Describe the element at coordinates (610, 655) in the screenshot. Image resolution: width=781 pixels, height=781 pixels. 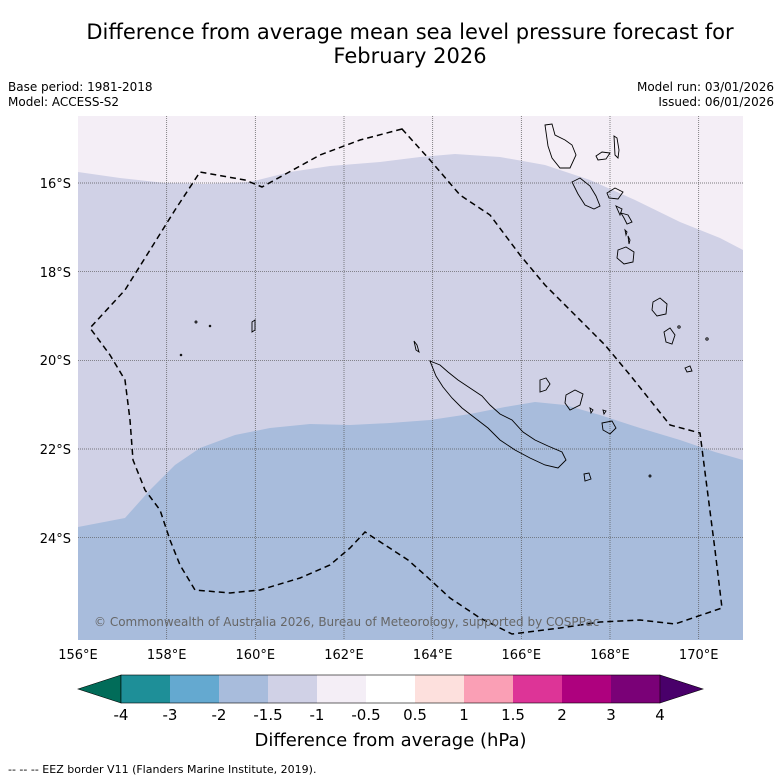
I see `x-tick-label: 168°E` at that location.